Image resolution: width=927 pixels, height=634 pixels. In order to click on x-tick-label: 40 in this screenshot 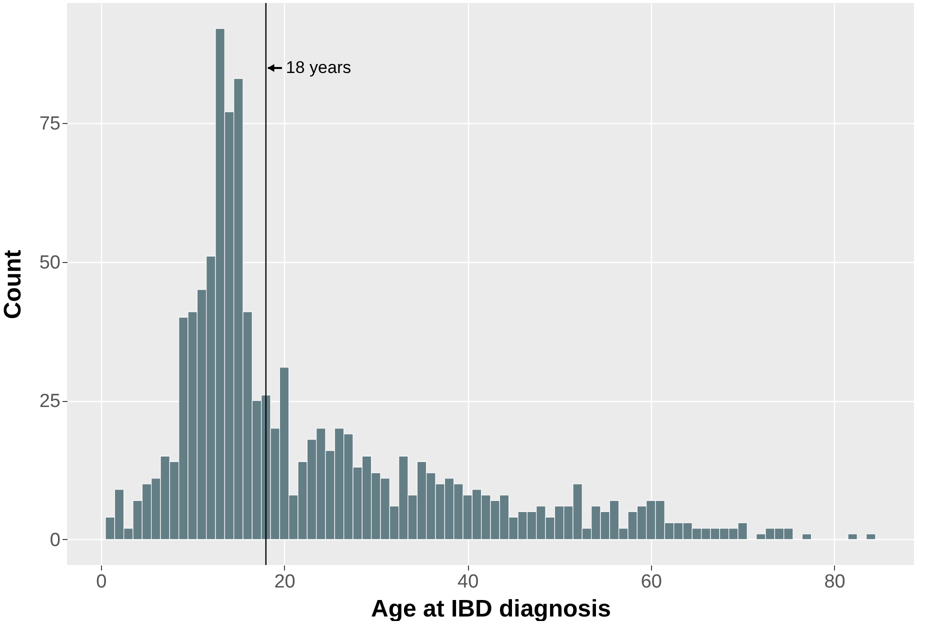, I will do `click(468, 582)`.